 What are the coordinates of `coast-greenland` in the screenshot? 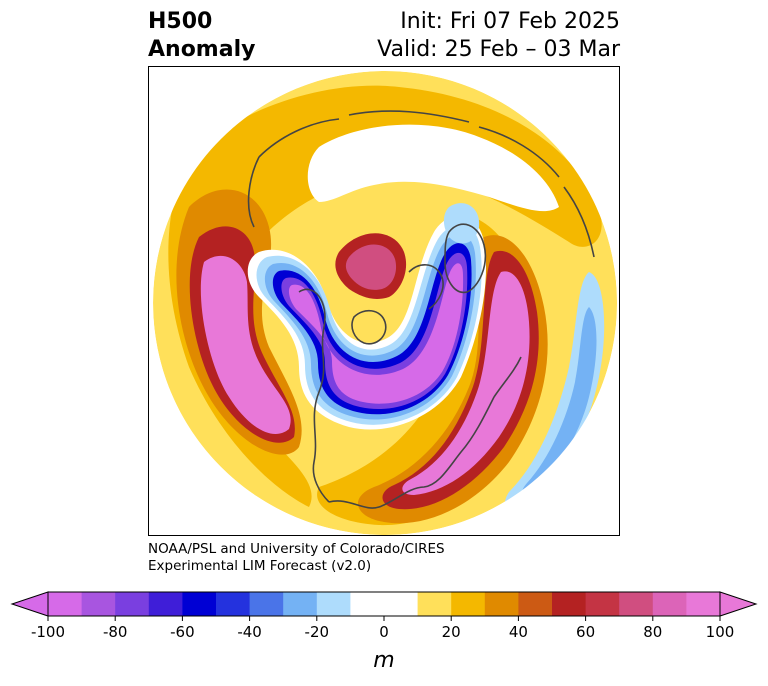 It's located at (465, 258).